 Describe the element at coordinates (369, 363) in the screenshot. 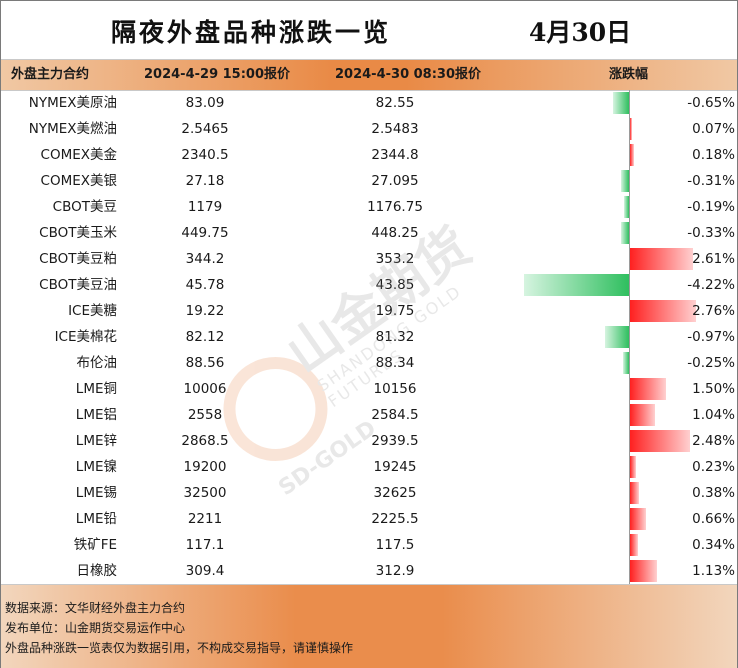

I see `table-row: 布伦油 88.56 88.34 -0.25%` at that location.